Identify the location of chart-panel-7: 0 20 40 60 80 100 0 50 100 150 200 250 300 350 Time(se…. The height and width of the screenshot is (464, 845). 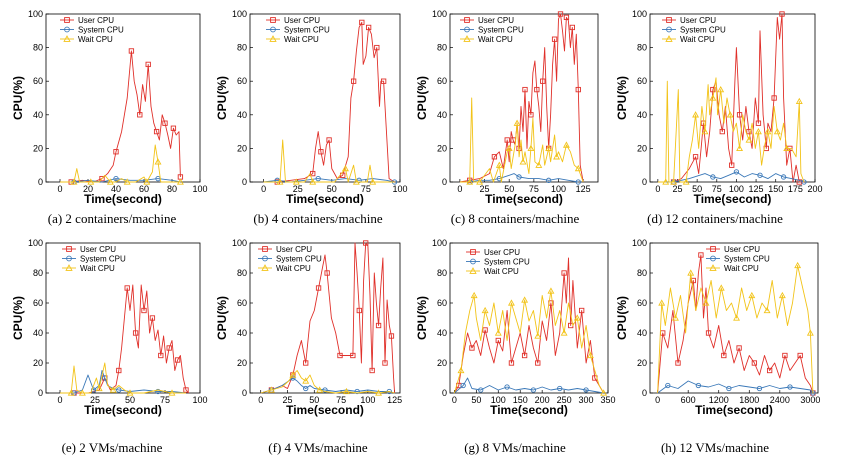
(515, 346).